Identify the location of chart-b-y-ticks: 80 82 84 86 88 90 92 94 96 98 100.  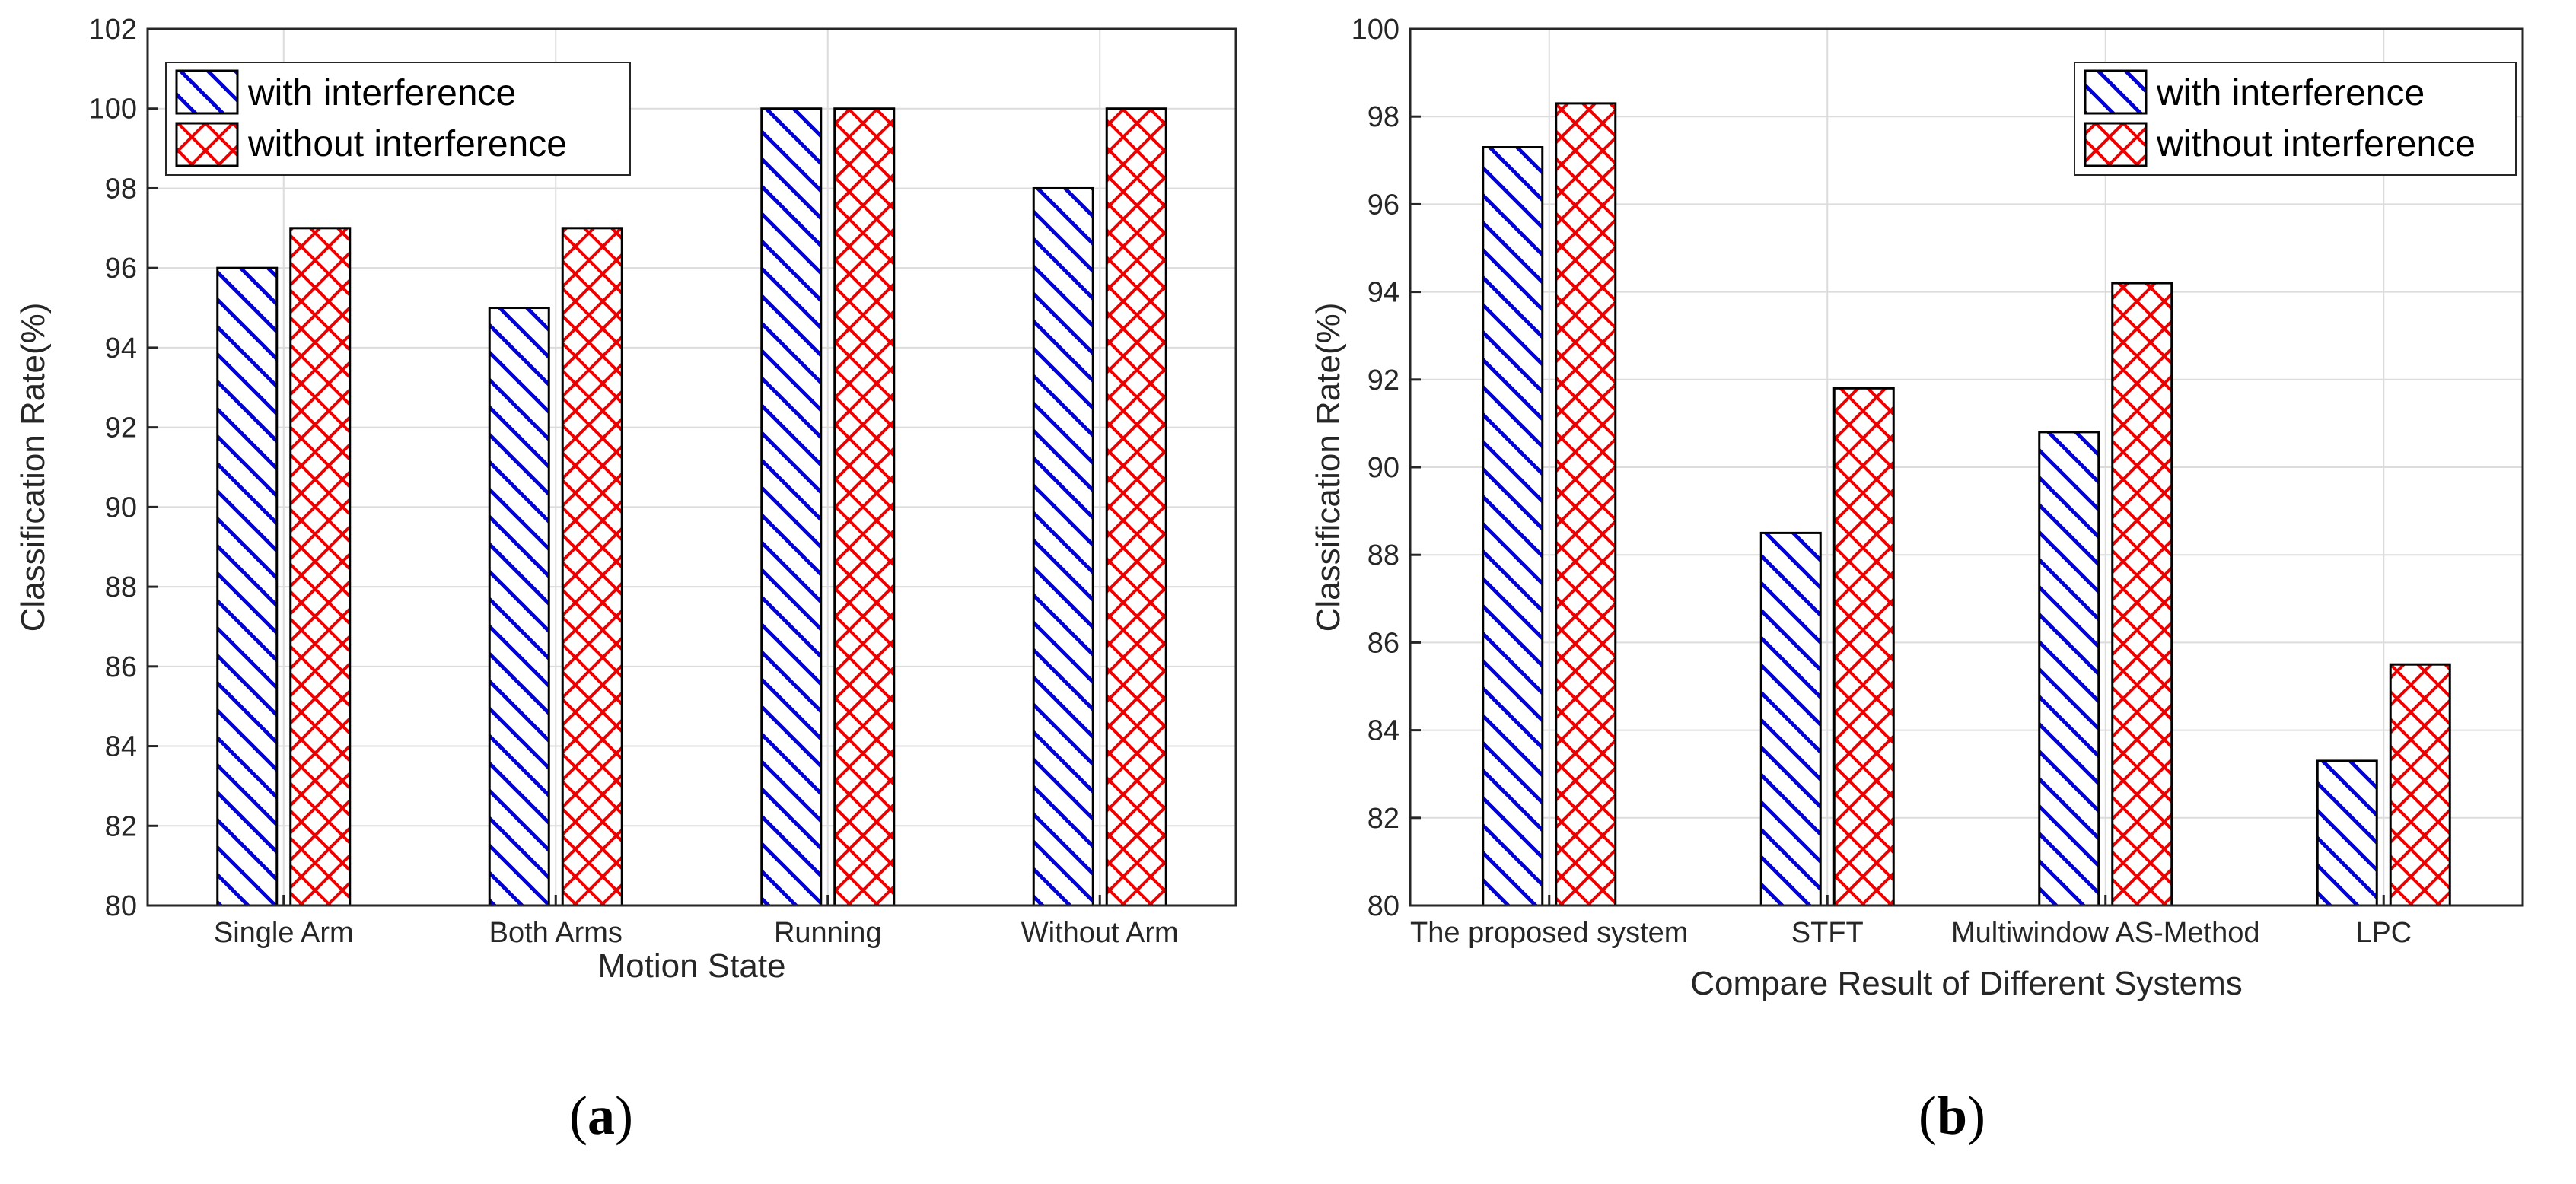
(1386, 468).